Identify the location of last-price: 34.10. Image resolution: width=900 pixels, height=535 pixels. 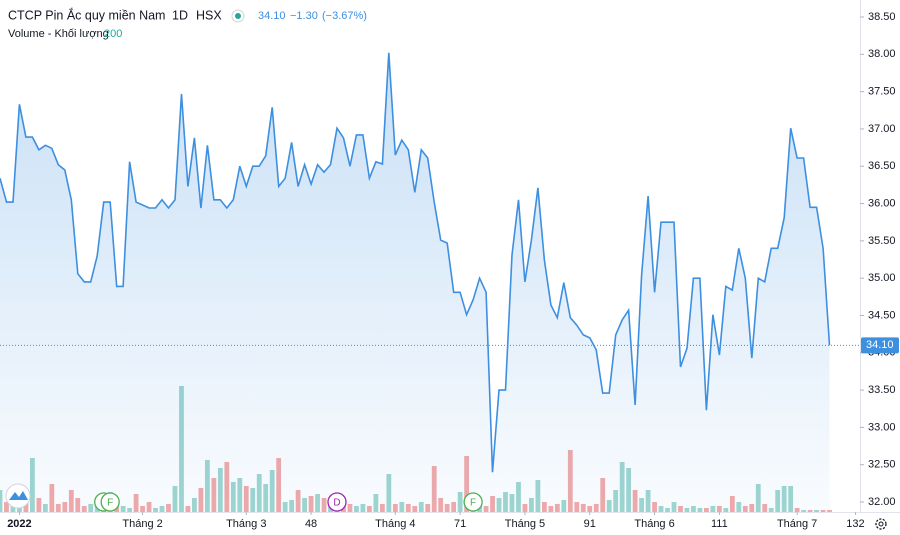
(272, 16).